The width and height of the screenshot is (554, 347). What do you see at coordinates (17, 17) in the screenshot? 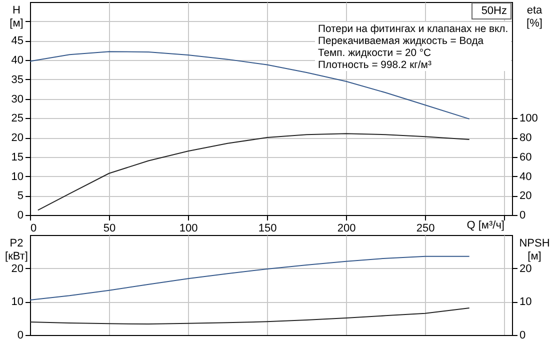
I see `y-axis-title: H [м]` at bounding box center [17, 17].